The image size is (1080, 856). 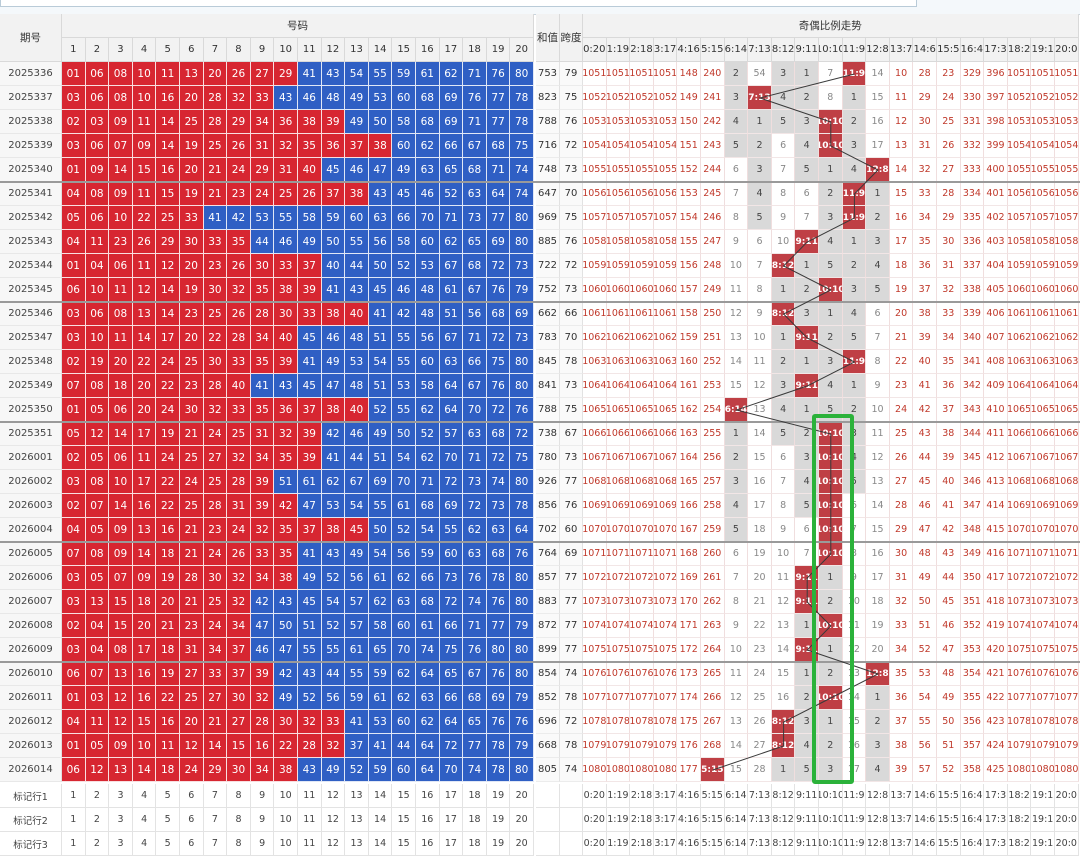 I want to click on ratio-column-header: 16:4, so click(x=972, y=50).